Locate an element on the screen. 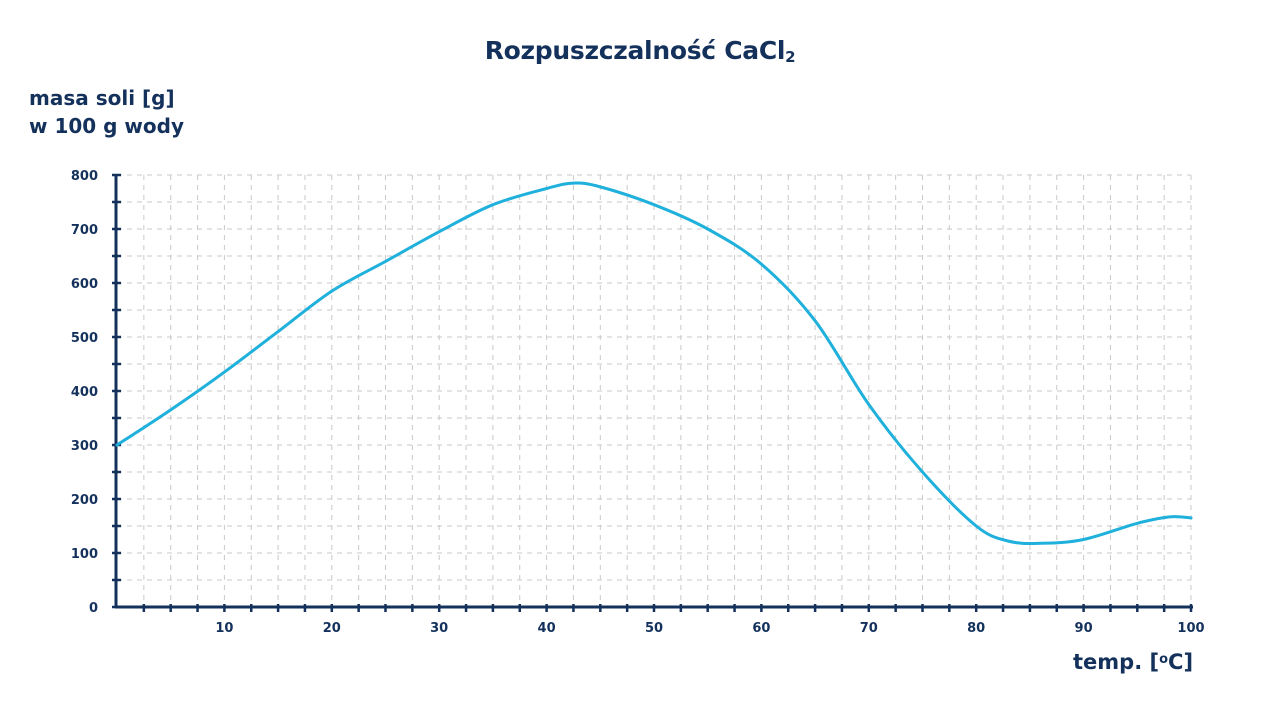  y-tick-label: 0 is located at coordinates (93, 608).